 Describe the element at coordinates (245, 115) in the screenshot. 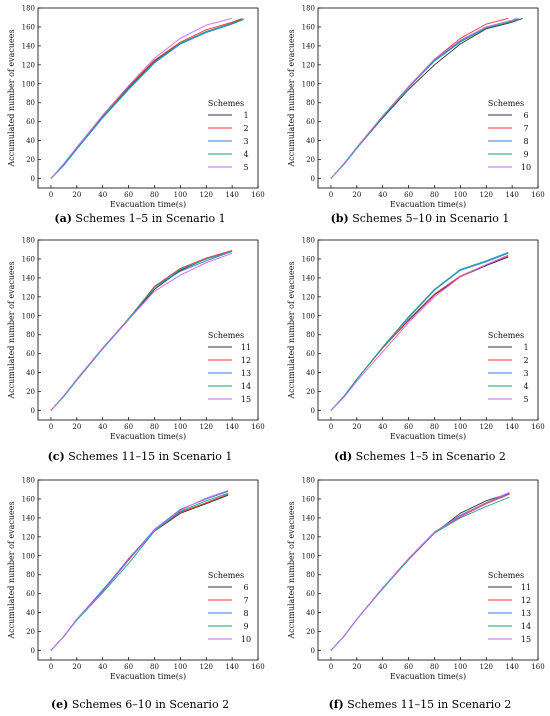

I see `legend-label-1: 1` at that location.